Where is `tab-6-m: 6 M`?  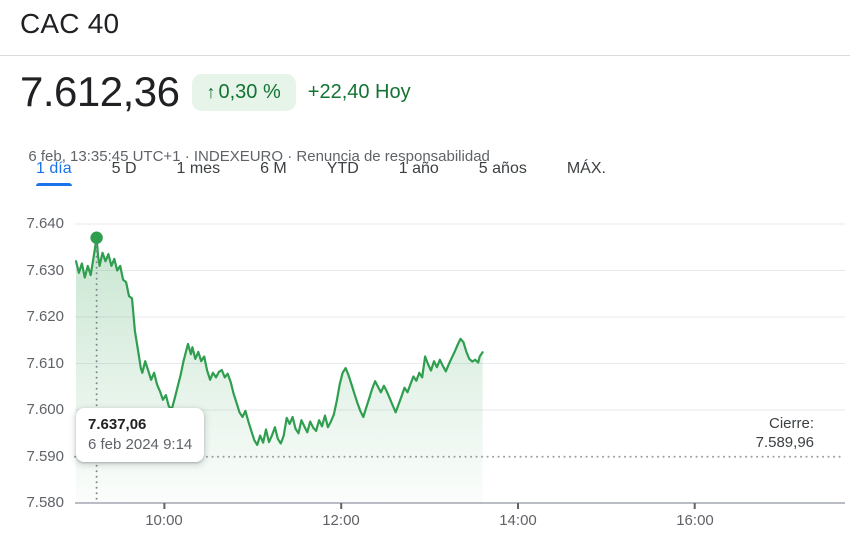
tab-6-m: 6 M is located at coordinates (273, 168).